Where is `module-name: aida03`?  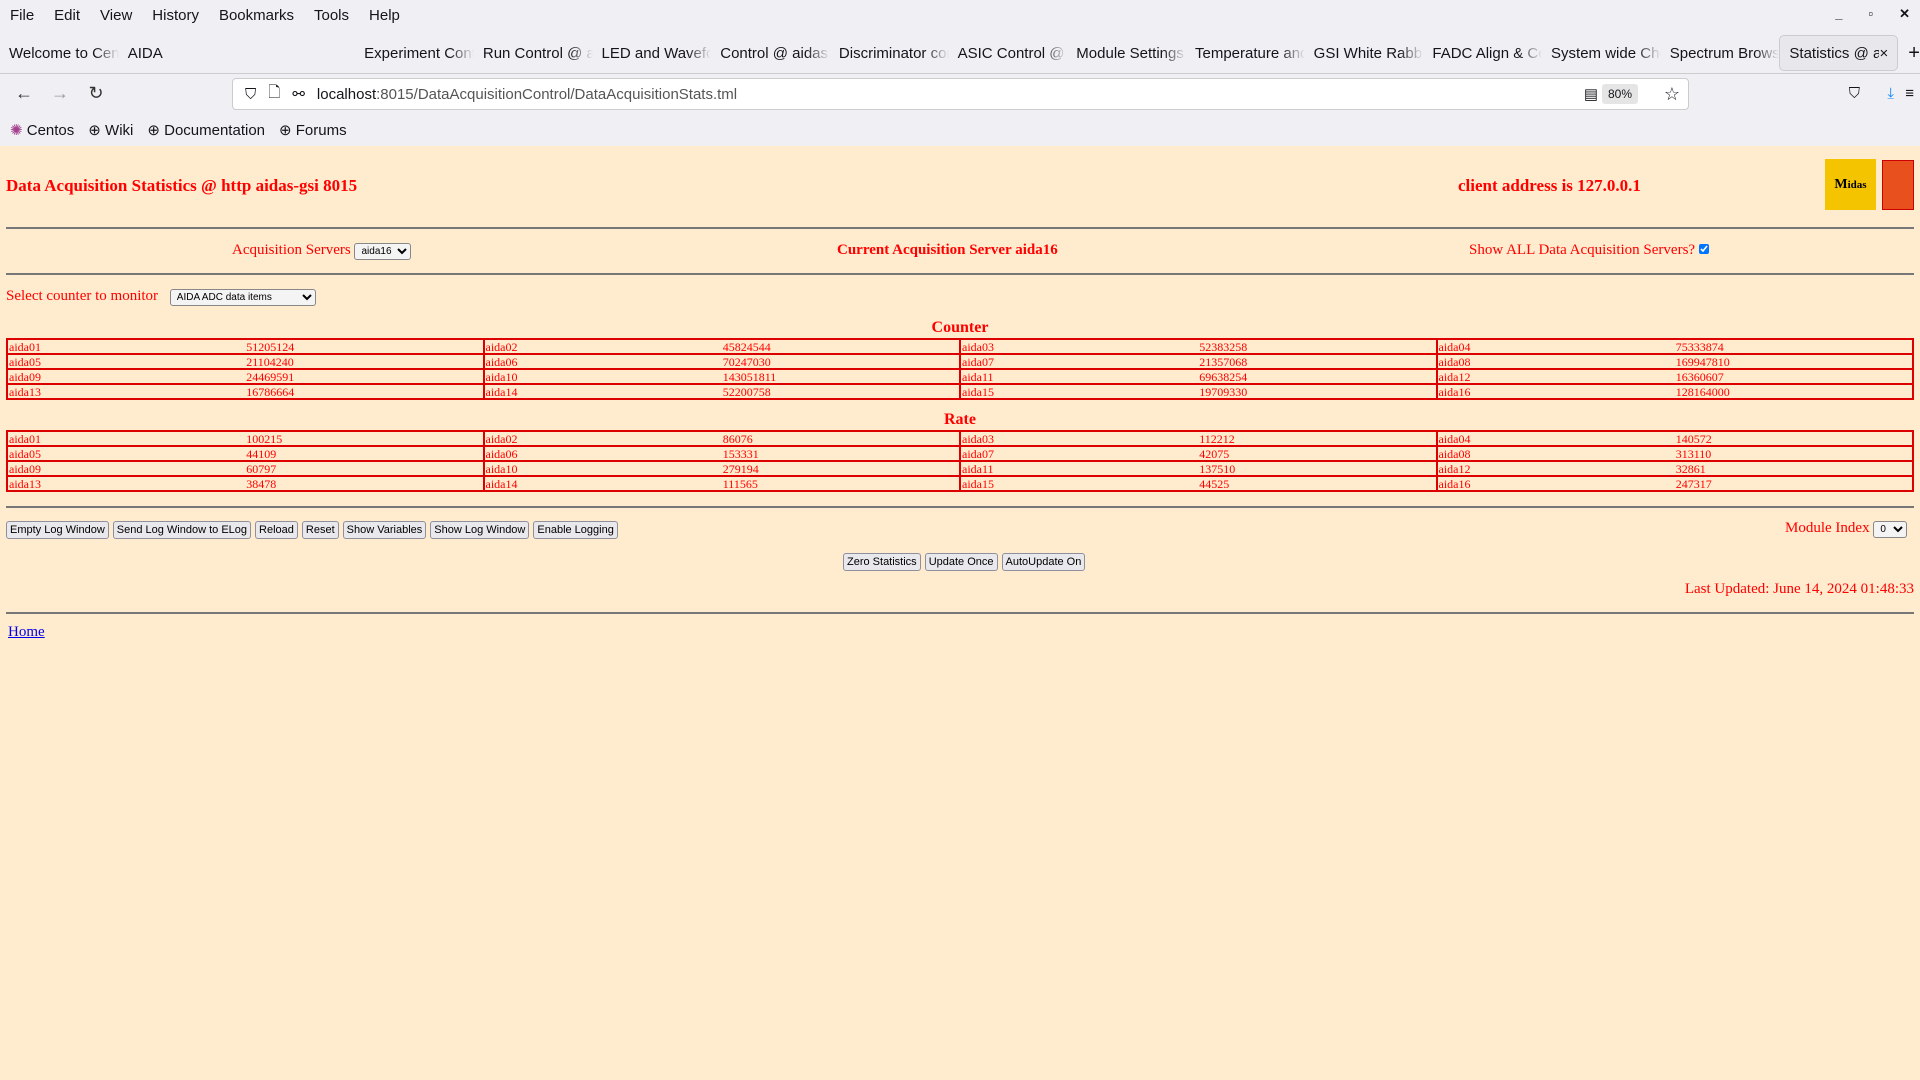
module-name: aida03 is located at coordinates (1078, 438).